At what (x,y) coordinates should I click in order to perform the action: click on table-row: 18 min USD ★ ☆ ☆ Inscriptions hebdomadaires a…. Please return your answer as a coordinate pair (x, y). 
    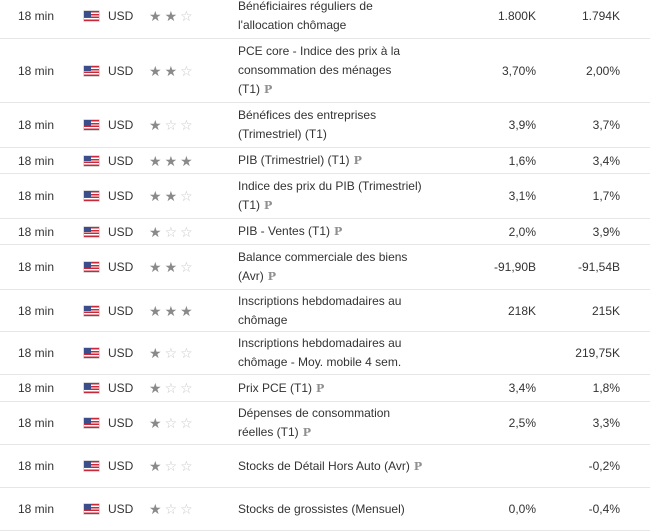
    Looking at the image, I should click on (325, 353).